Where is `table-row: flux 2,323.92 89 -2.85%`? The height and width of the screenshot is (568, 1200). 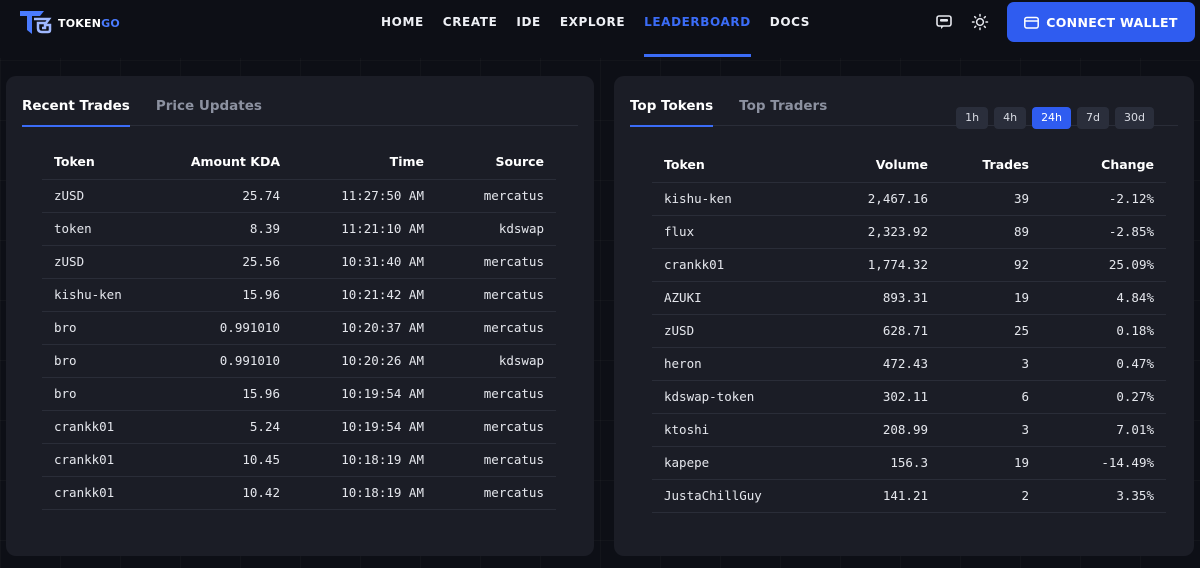
table-row: flux 2,323.92 89 -2.85% is located at coordinates (909, 232).